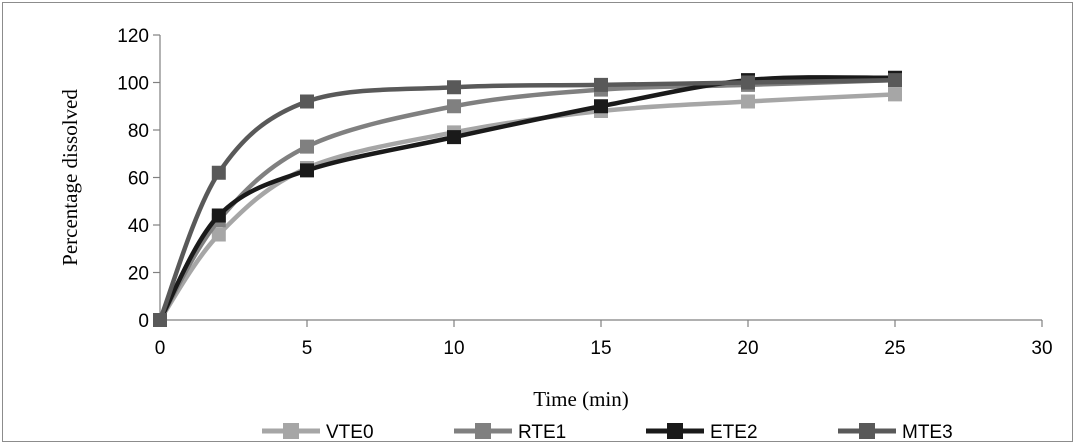  I want to click on legend-label: MTE3, so click(927, 432).